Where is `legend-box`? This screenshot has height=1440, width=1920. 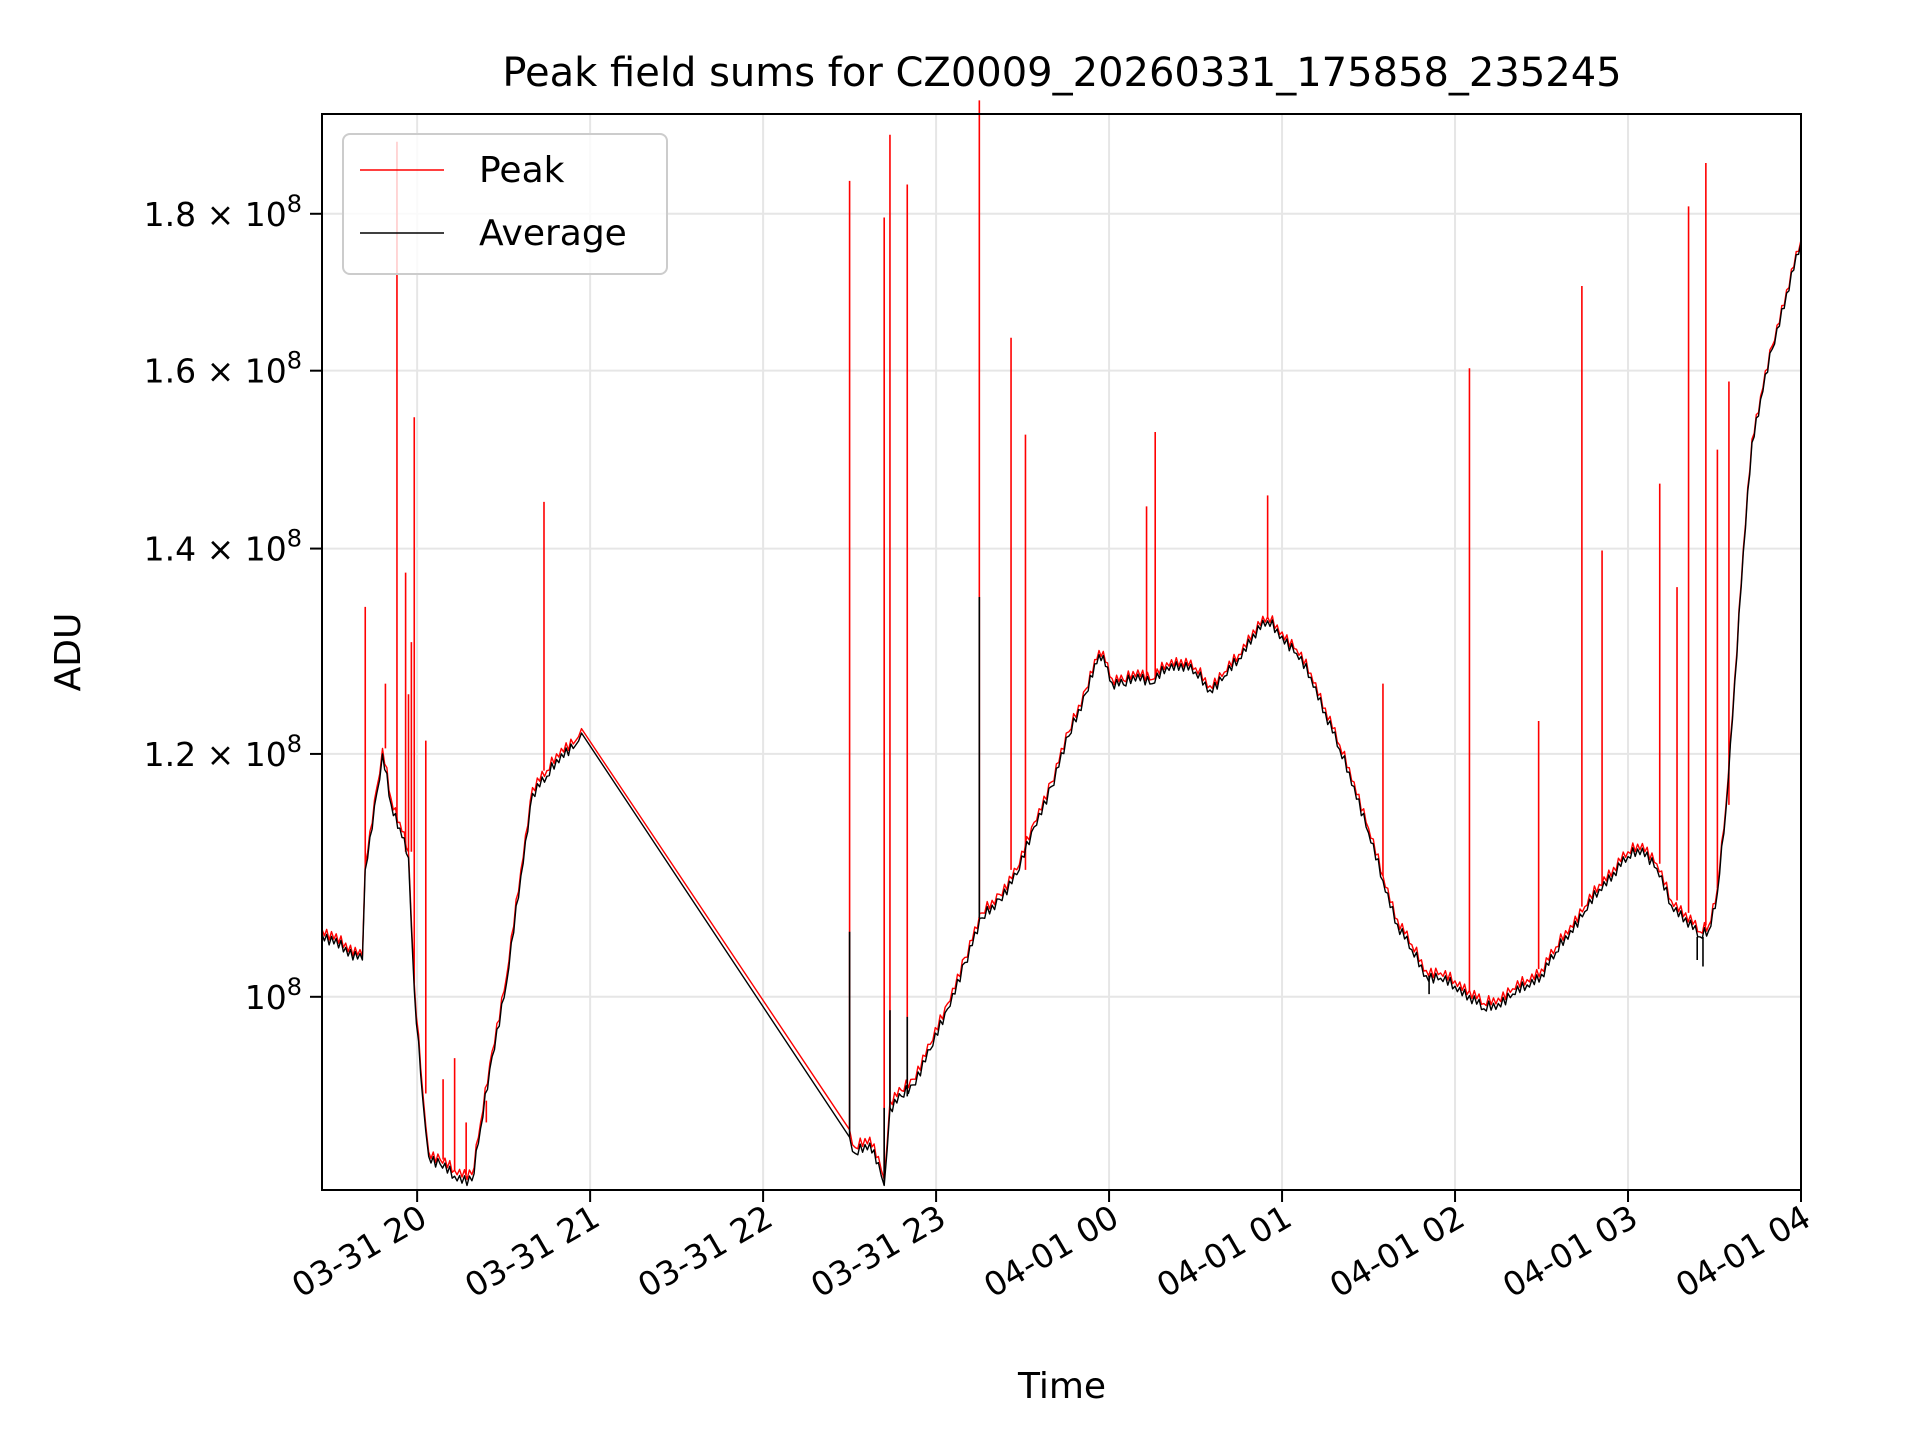 legend-box is located at coordinates (505, 204).